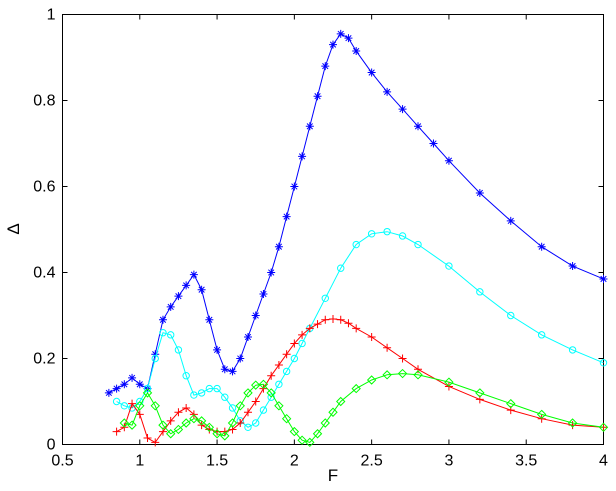  Describe the element at coordinates (44, 101) in the screenshot. I see `y-tick-label: 0.8` at that location.